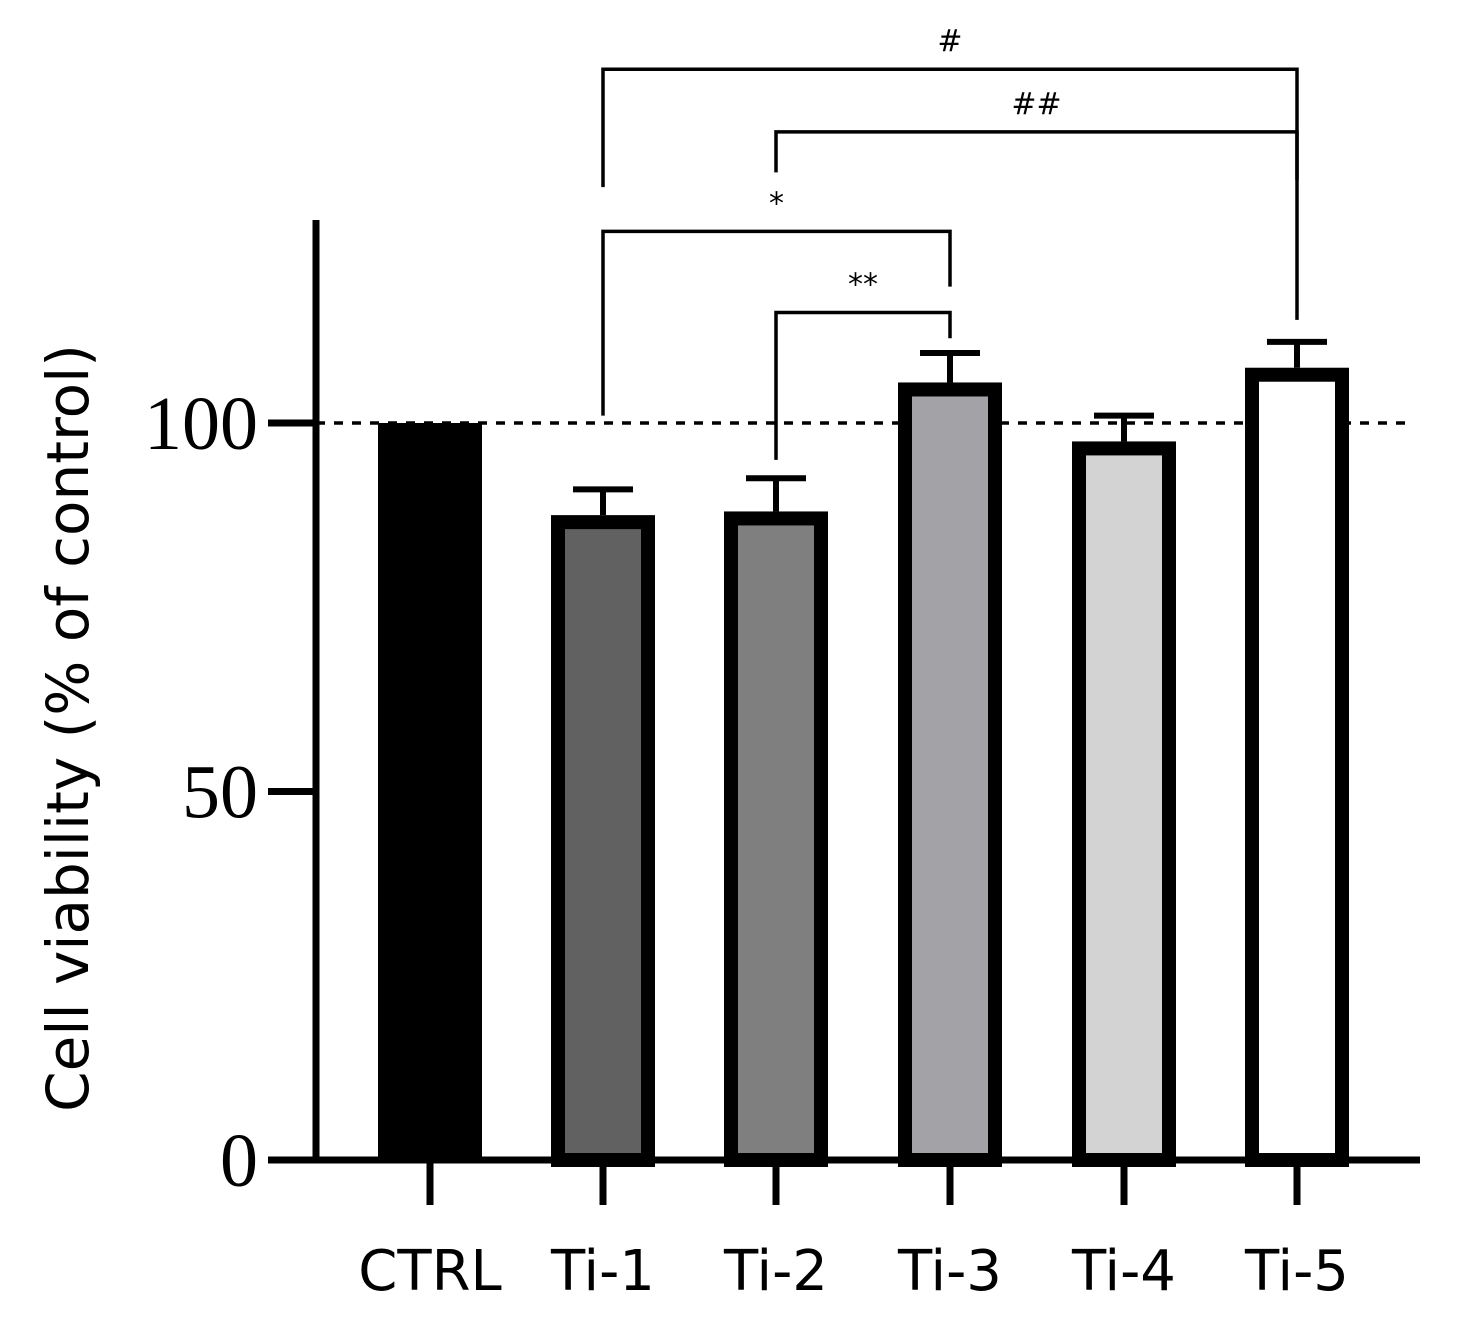  I want to click on x-tick-label-ti-2: Ti-2, so click(775, 1271).